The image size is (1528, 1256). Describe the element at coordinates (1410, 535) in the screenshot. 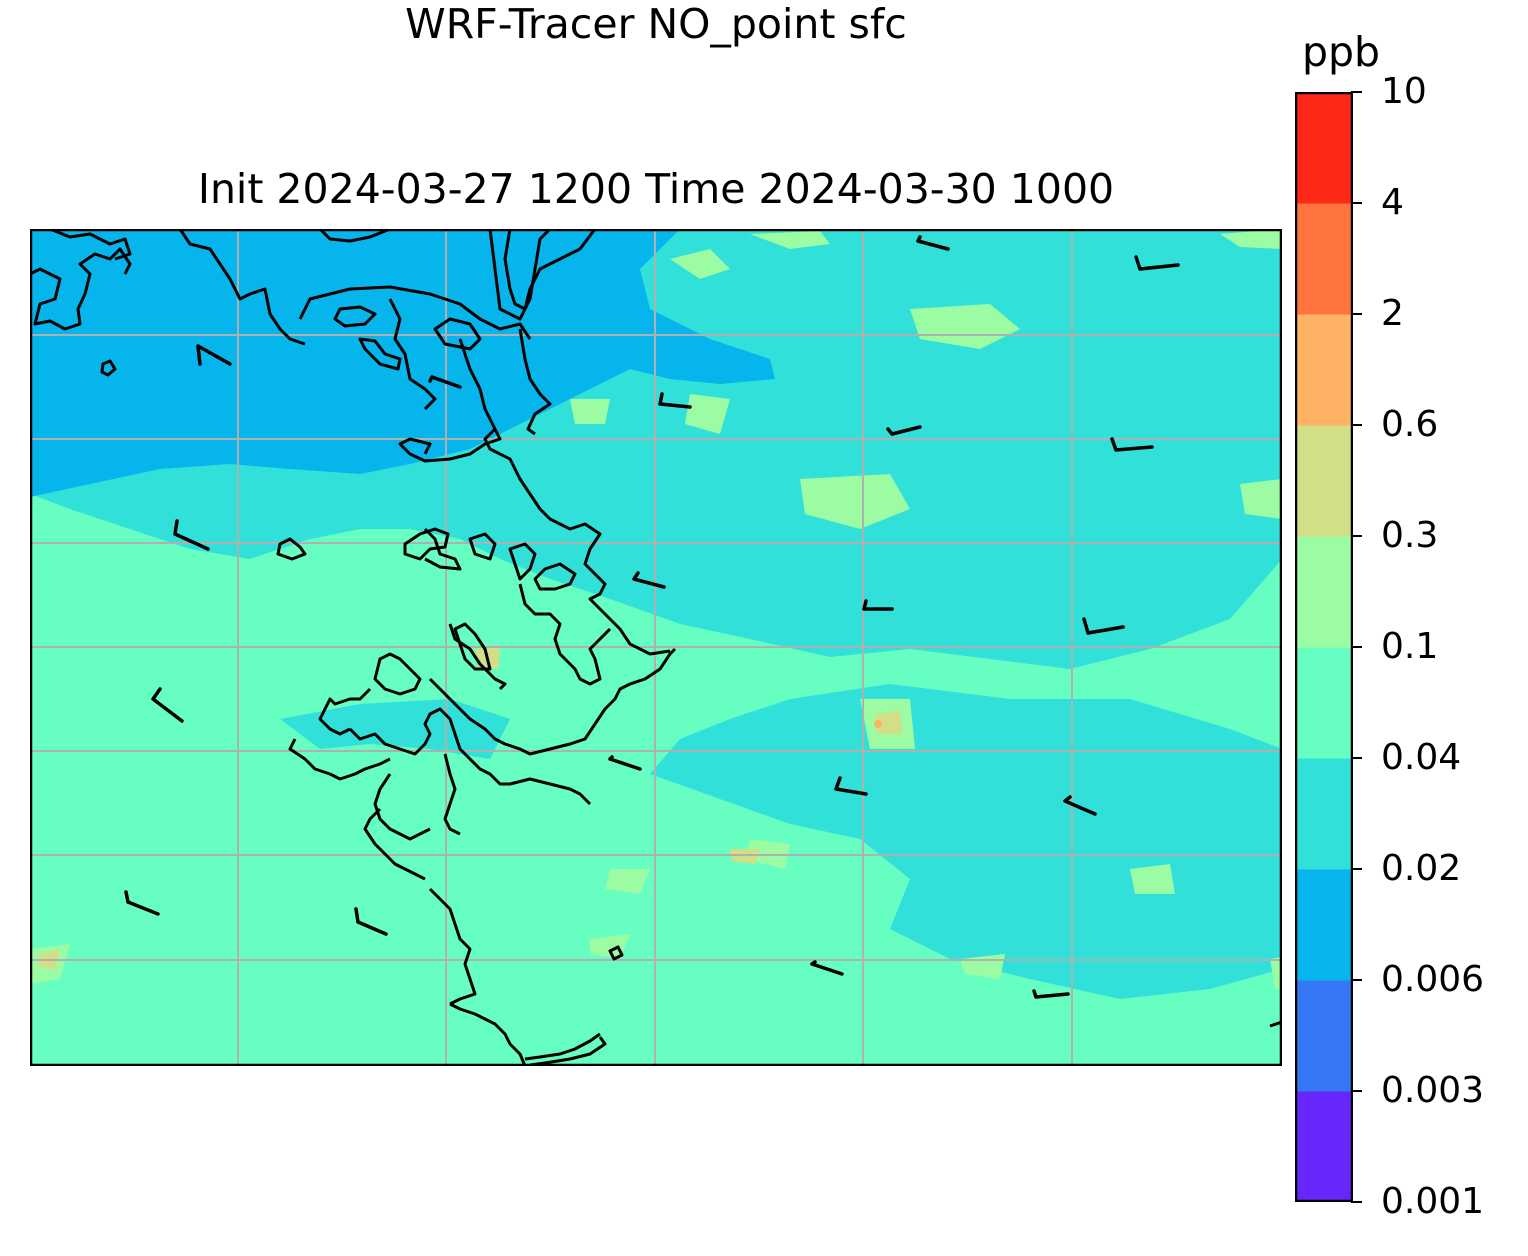

I see `colorbar-tick-label: 0.3` at that location.